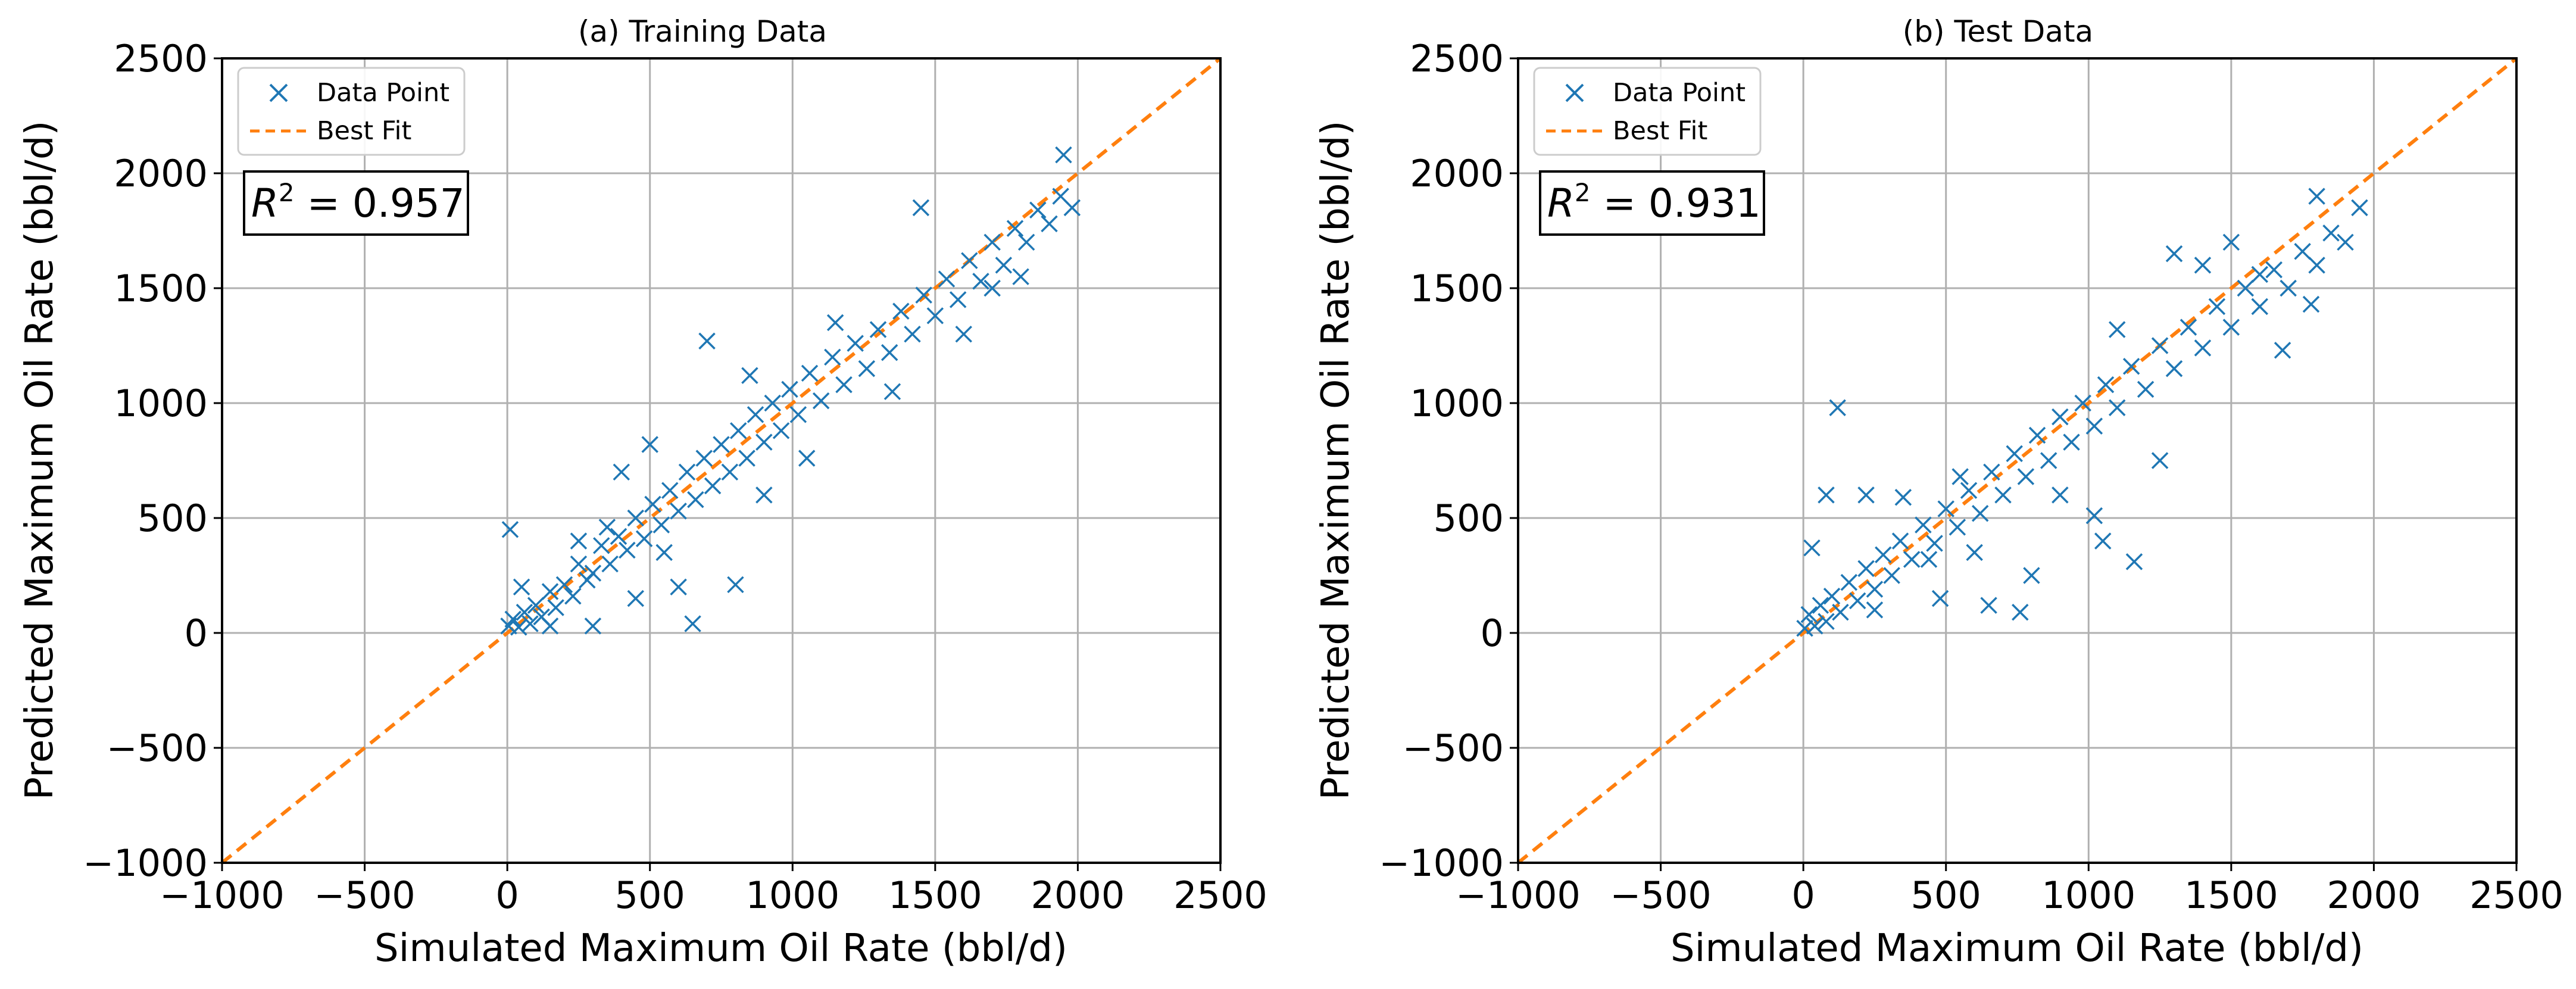 This screenshot has width=2576, height=989. What do you see at coordinates (351, 111) in the screenshot?
I see `legend-box` at bounding box center [351, 111].